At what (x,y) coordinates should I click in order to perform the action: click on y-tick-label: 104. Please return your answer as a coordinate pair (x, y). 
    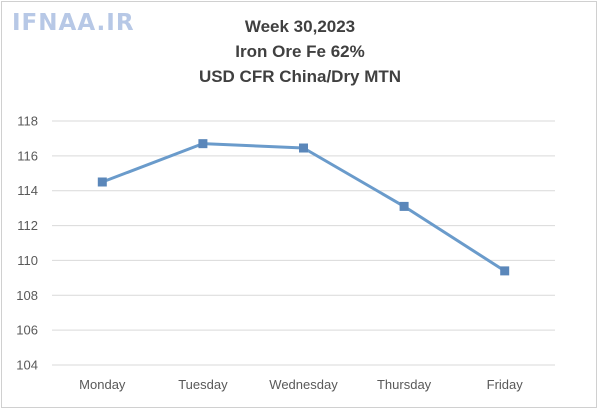
    Looking at the image, I should click on (27, 365).